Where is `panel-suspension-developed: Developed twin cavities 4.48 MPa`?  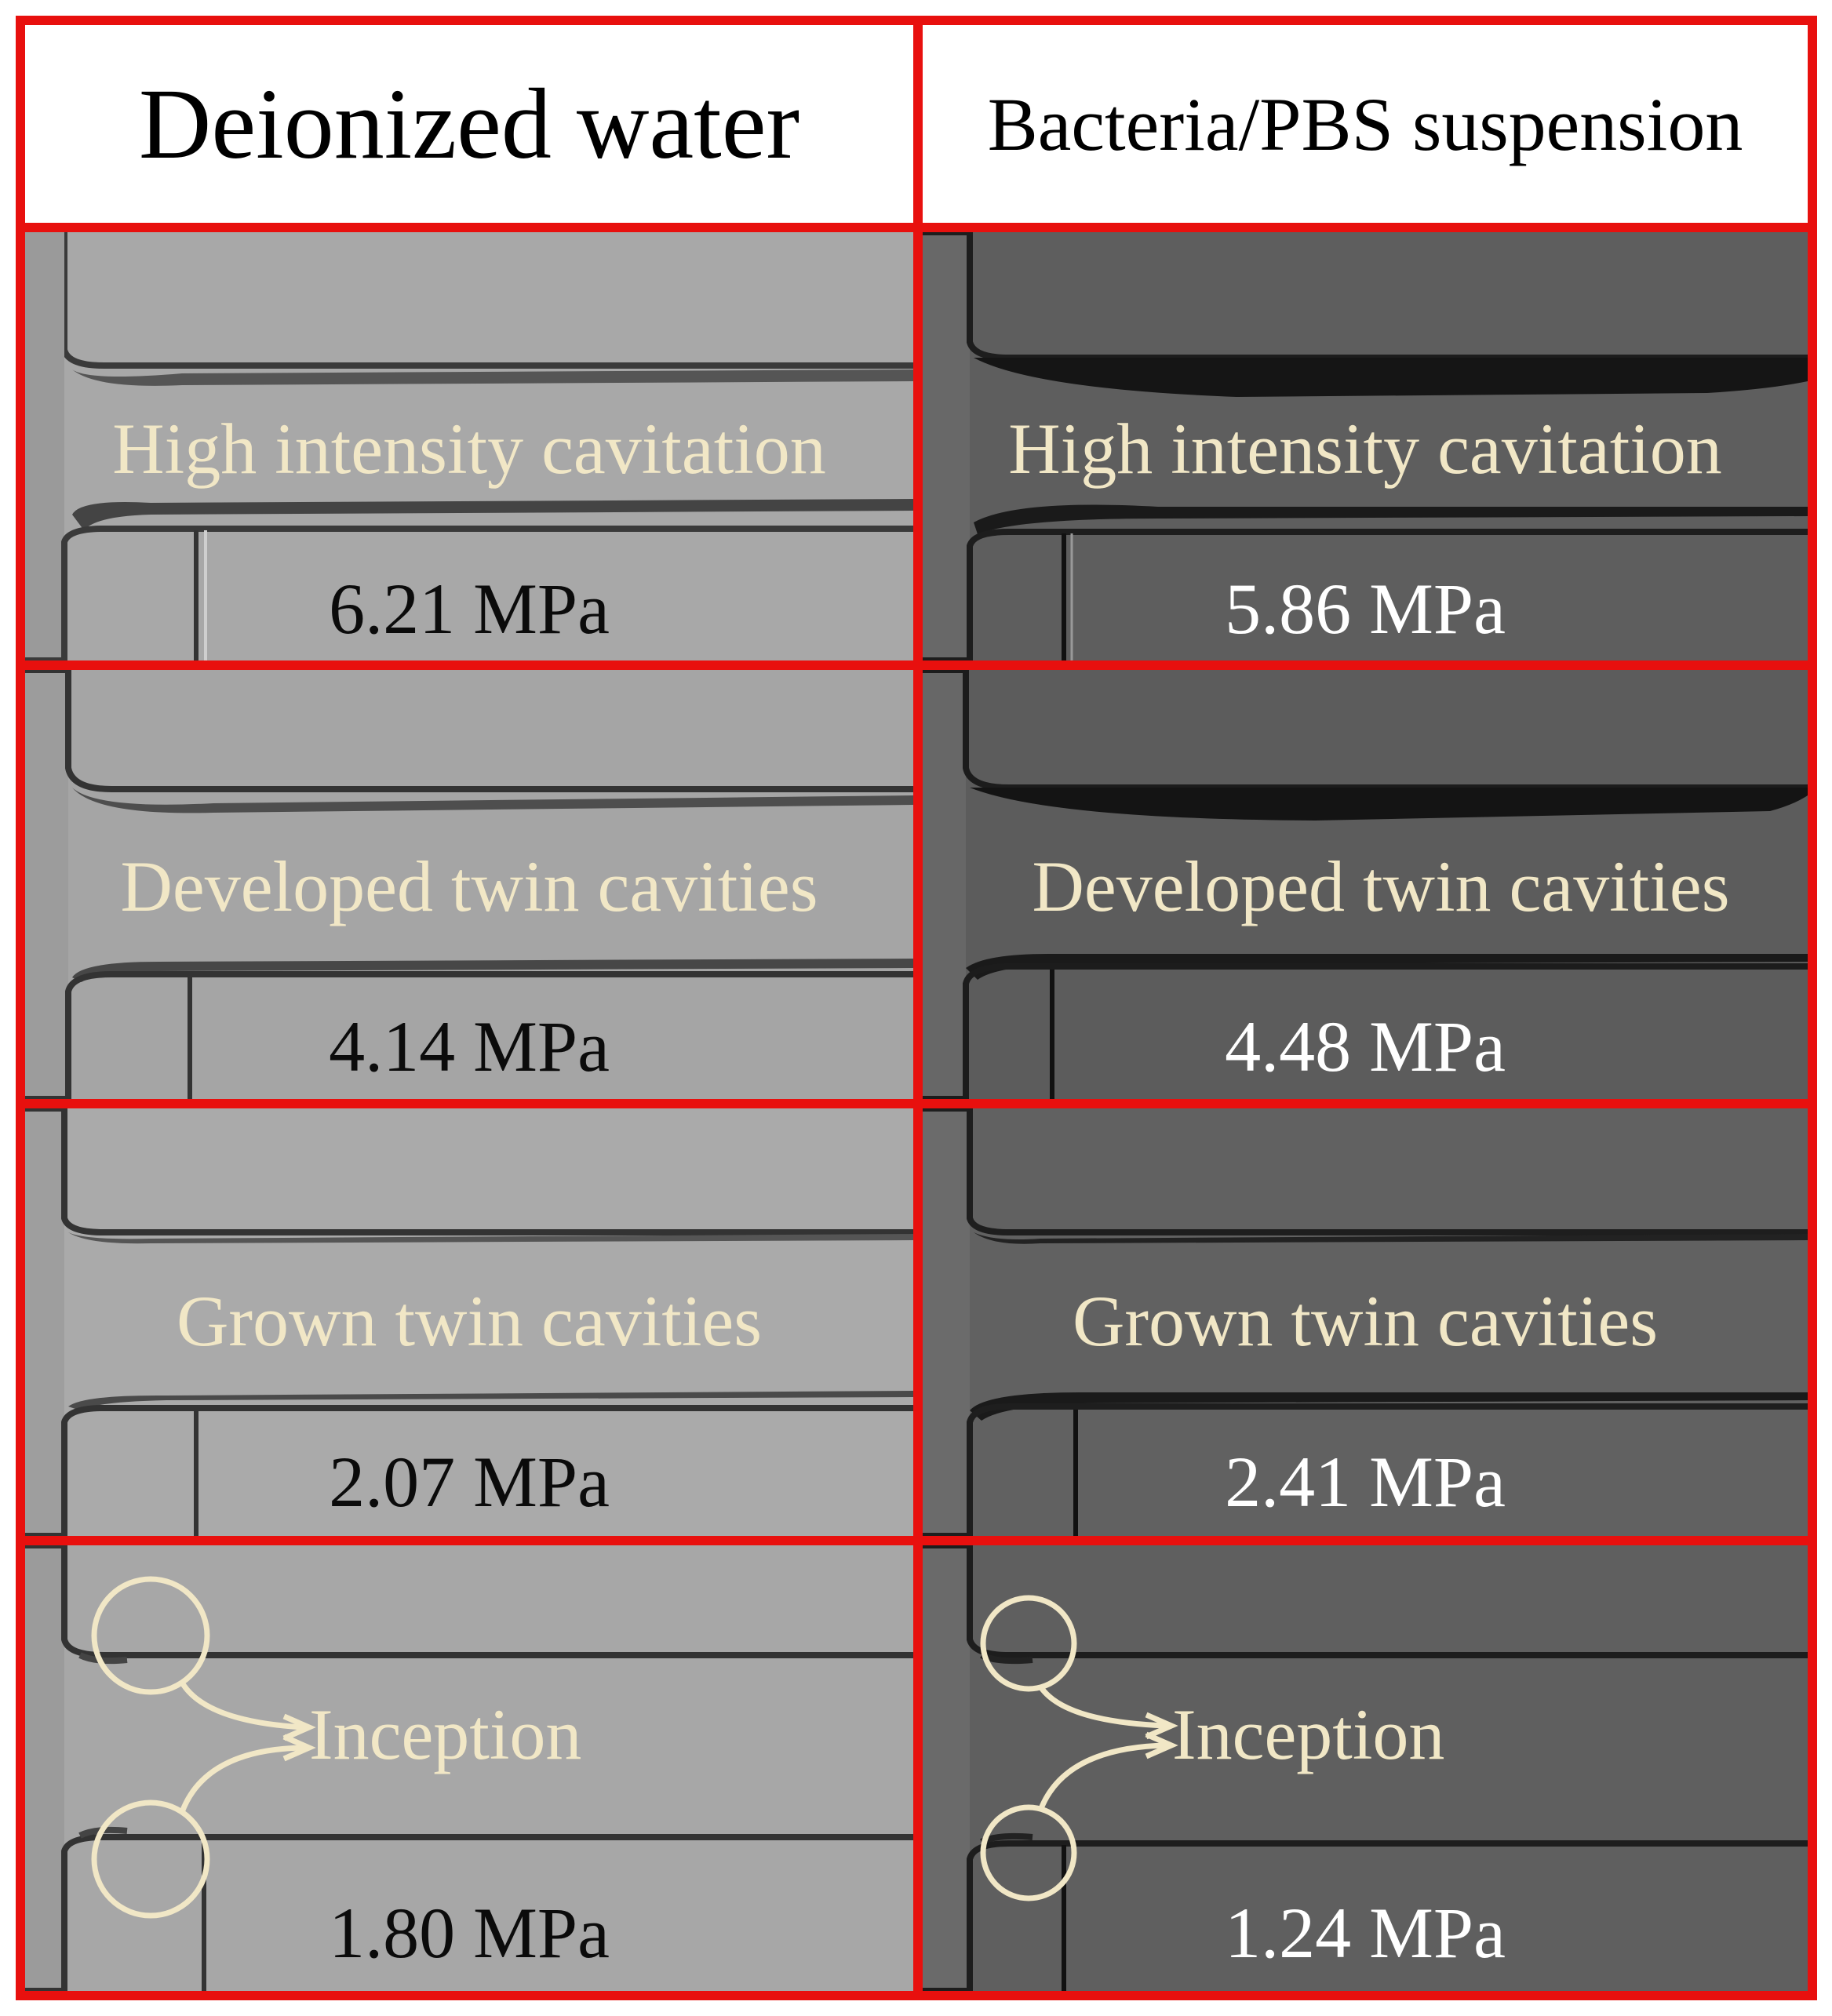
panel-suspension-developed: Developed twin cavities 4.48 MPa is located at coordinates (1366, 884).